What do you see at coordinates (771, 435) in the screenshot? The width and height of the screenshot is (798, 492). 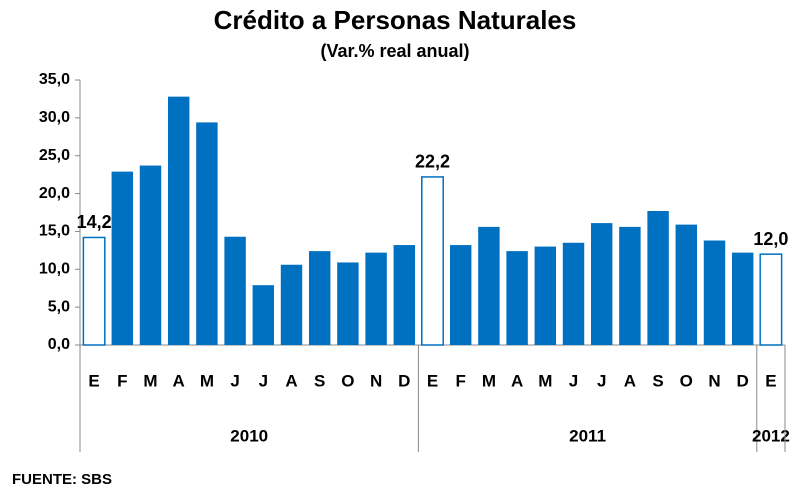 I see `group-label: 2012` at bounding box center [771, 435].